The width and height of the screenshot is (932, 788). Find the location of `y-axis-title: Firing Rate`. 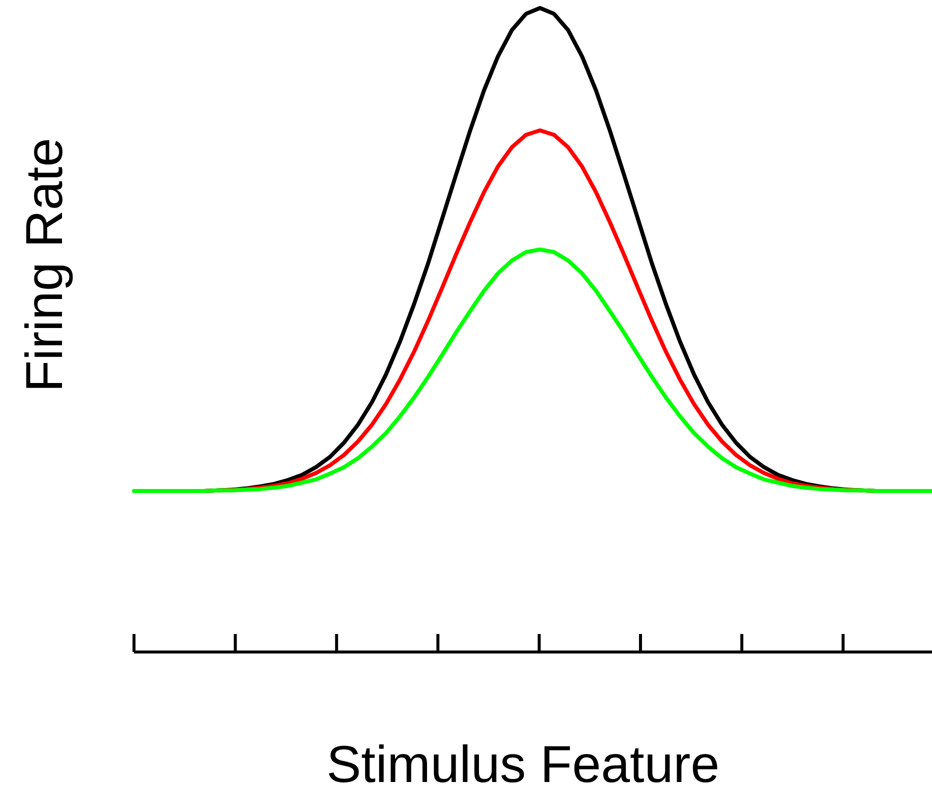

y-axis-title: Firing Rate is located at coordinates (45, 265).